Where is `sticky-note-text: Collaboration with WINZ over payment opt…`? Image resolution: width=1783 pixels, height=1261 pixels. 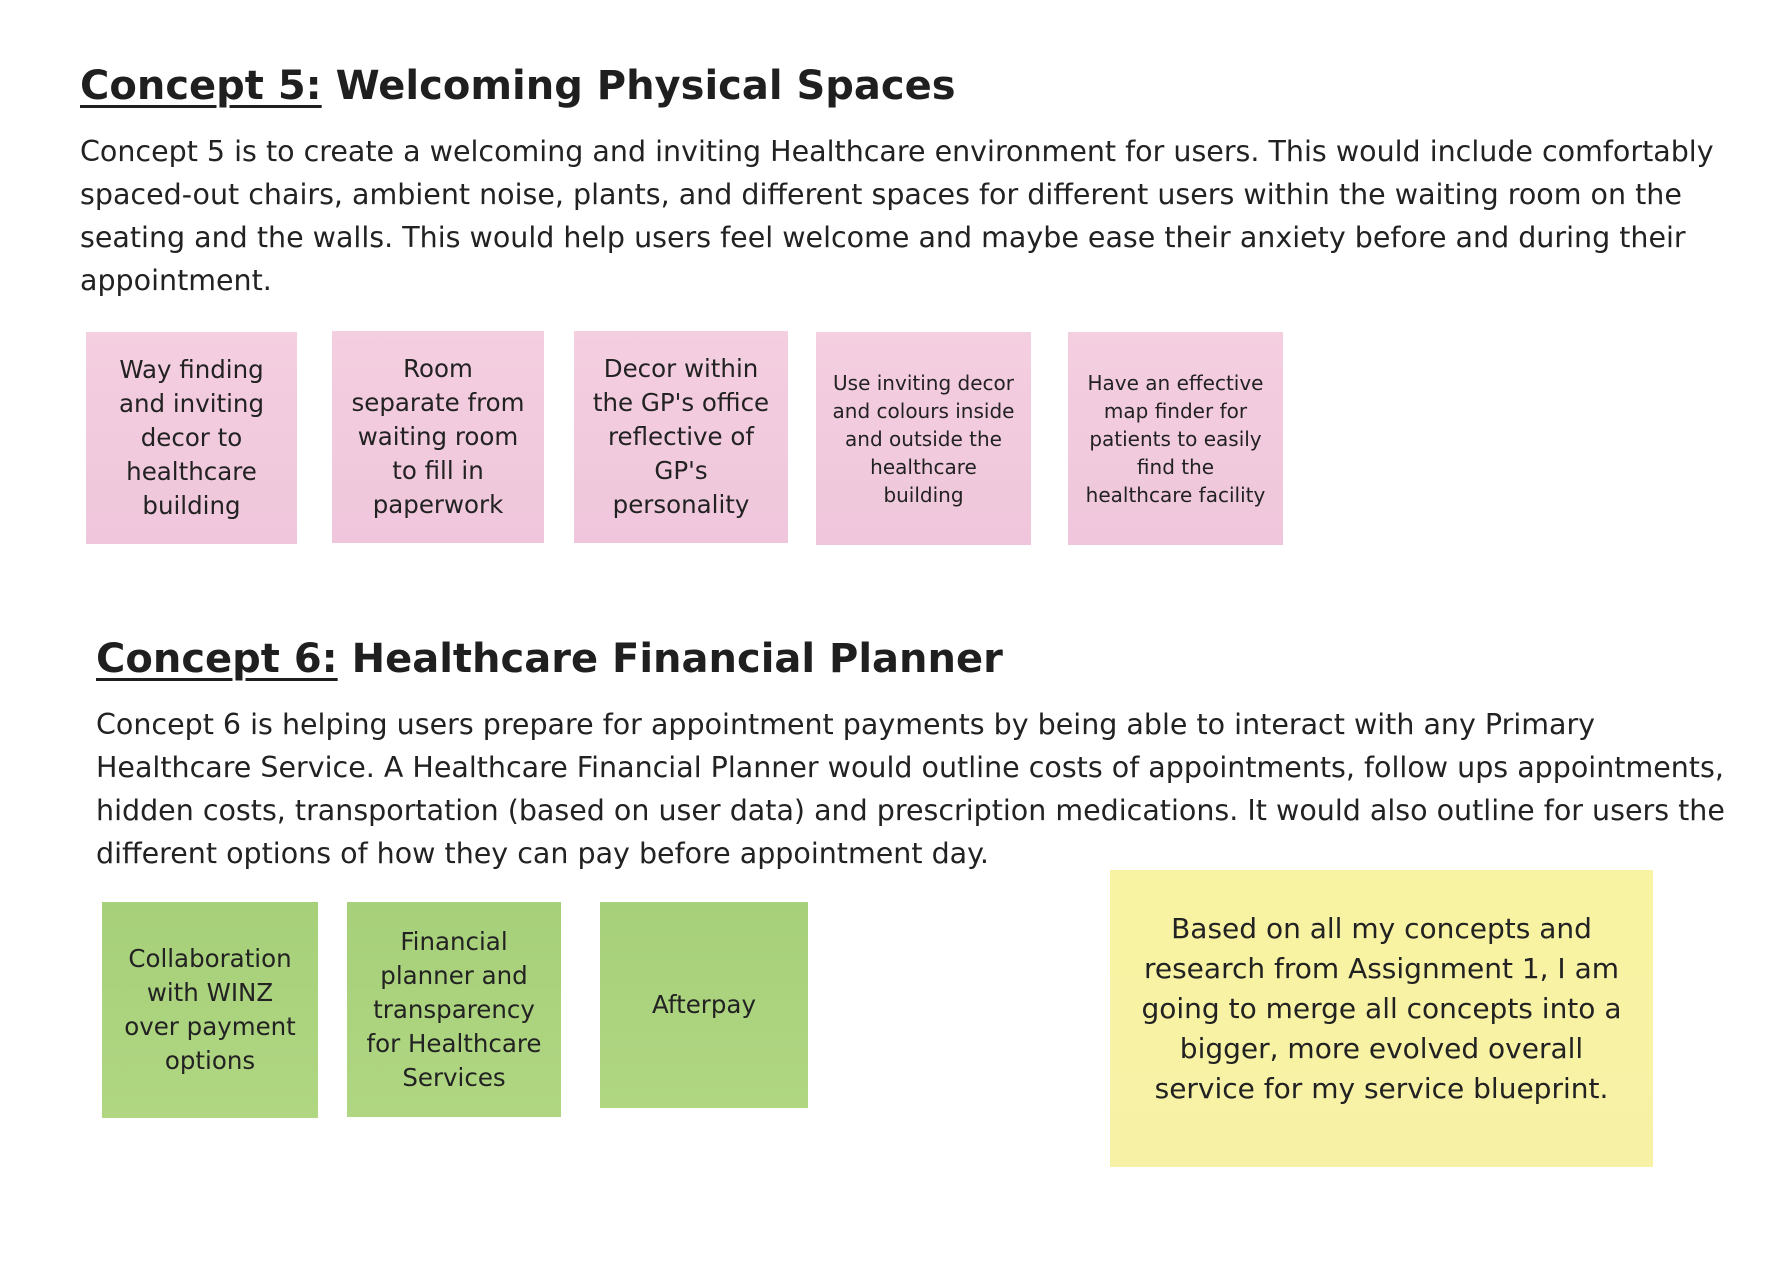 sticky-note-text: Collaboration with WINZ over payment opt… is located at coordinates (210, 1009).